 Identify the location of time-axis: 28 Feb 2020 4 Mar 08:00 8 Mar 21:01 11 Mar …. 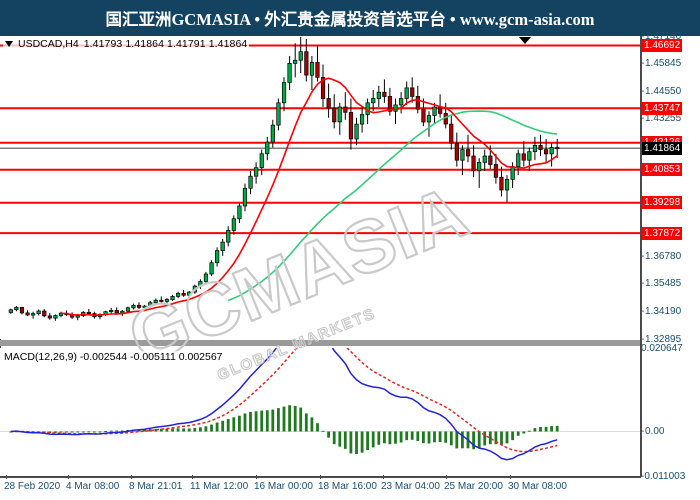
(350, 487).